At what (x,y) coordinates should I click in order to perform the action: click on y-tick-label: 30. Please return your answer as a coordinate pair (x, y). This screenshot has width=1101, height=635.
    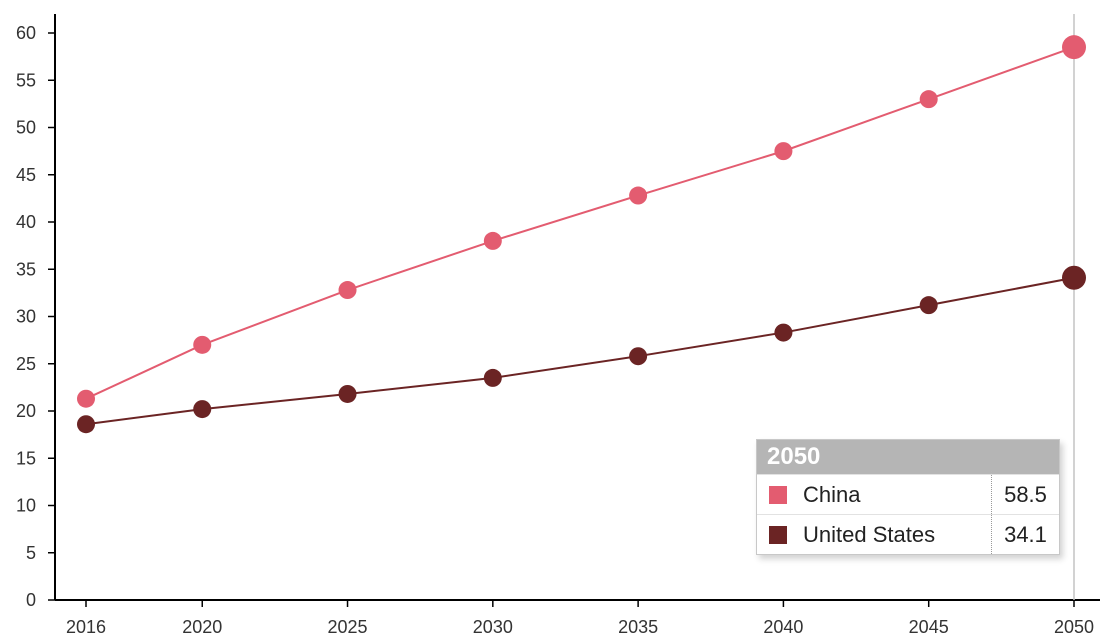
    Looking at the image, I should click on (26, 317).